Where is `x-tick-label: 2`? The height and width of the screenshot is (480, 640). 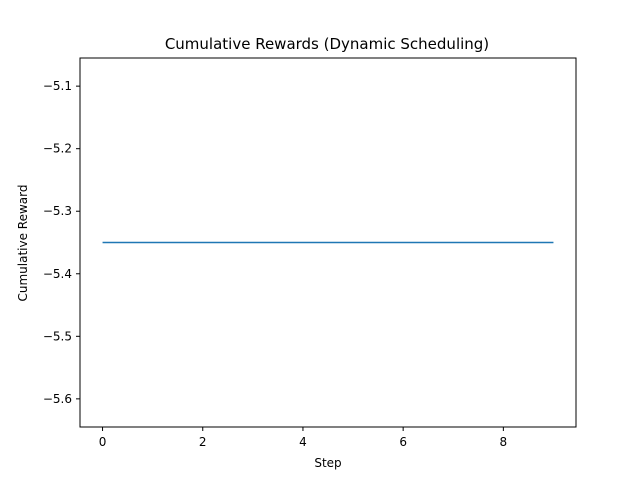
x-tick-label: 2 is located at coordinates (203, 442).